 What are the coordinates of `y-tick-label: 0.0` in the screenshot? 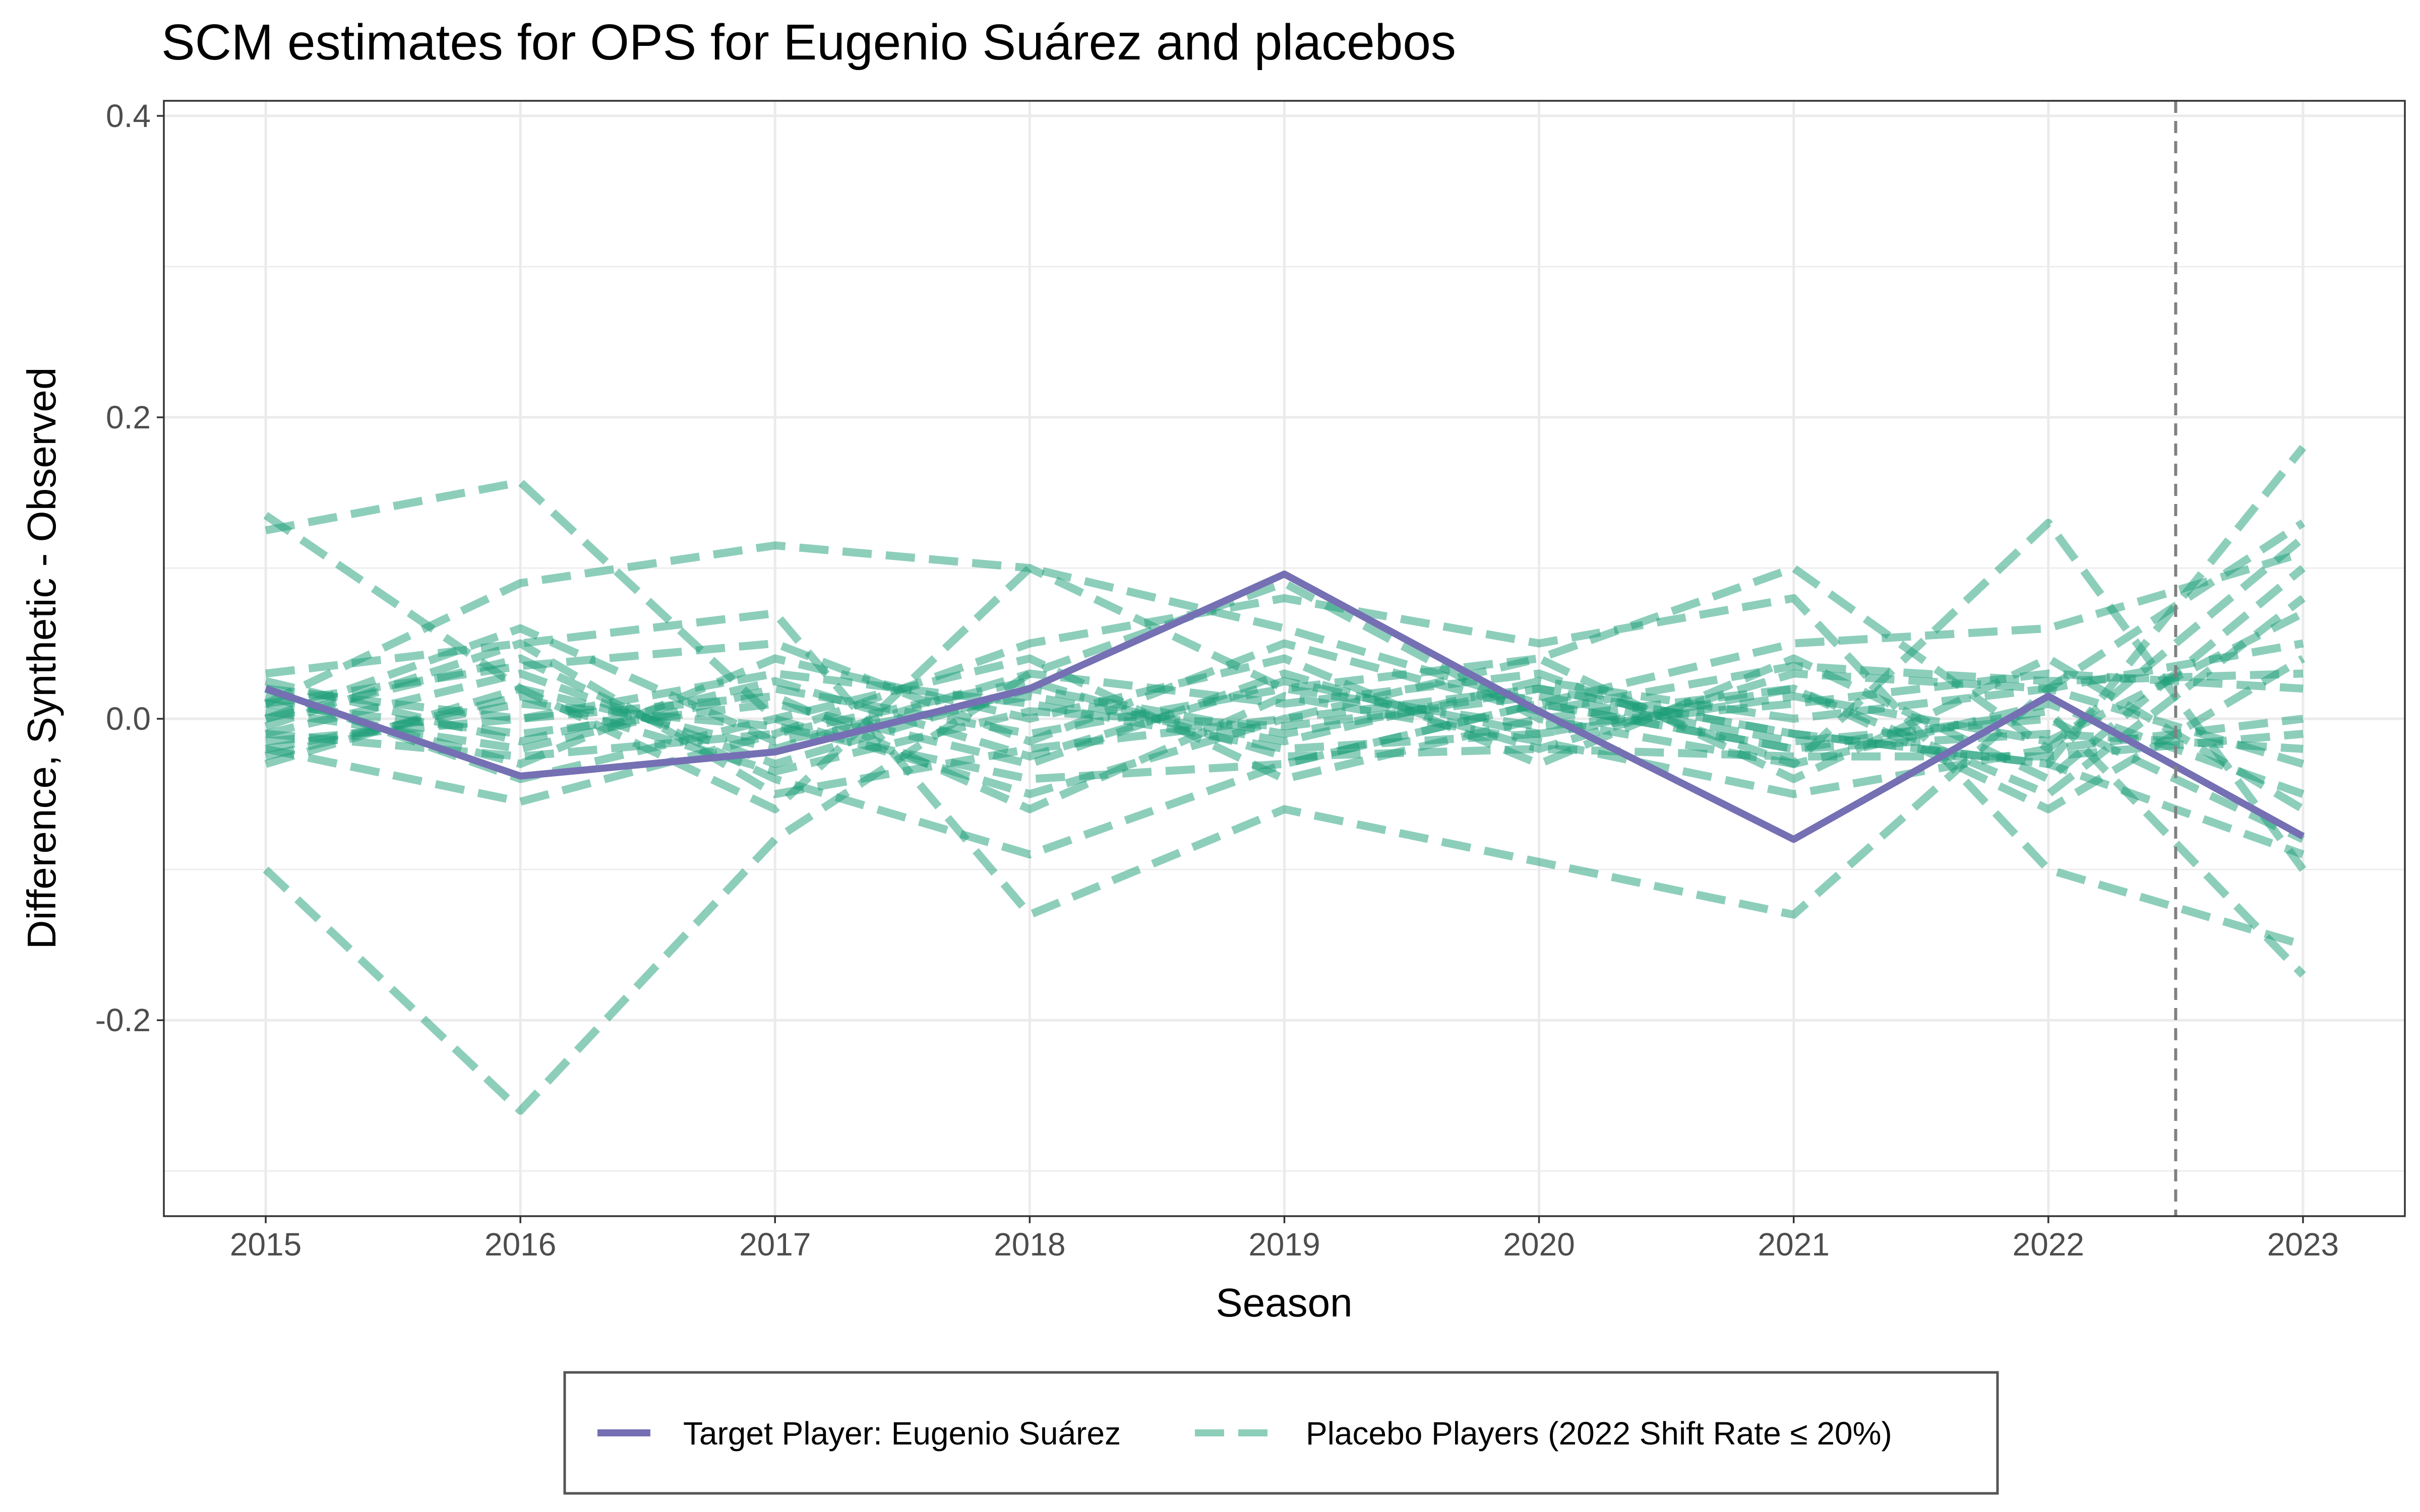 It's located at (128, 719).